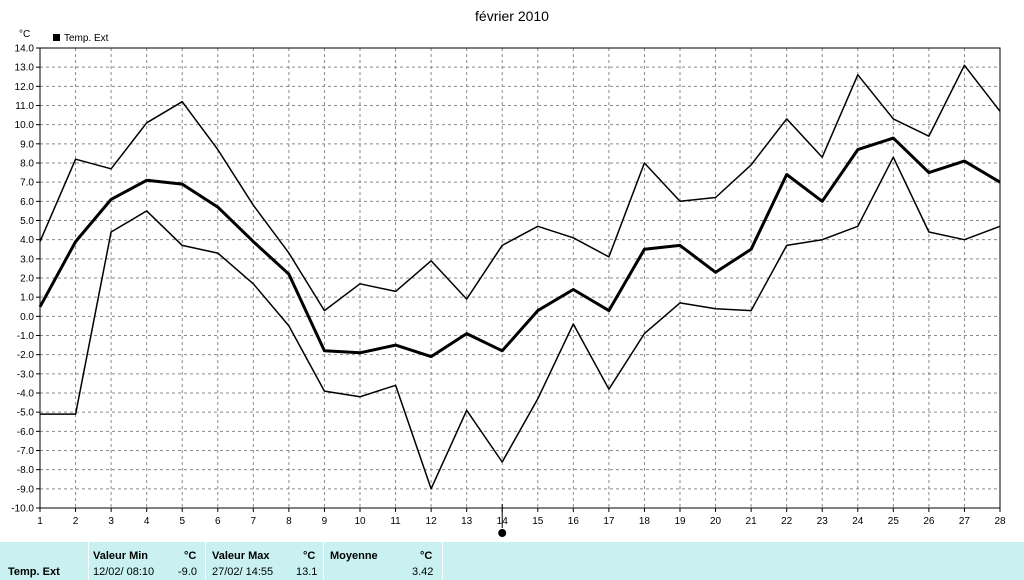 This screenshot has height=580, width=1024. What do you see at coordinates (26, 413) in the screenshot?
I see `y-tick-label: -5.0` at bounding box center [26, 413].